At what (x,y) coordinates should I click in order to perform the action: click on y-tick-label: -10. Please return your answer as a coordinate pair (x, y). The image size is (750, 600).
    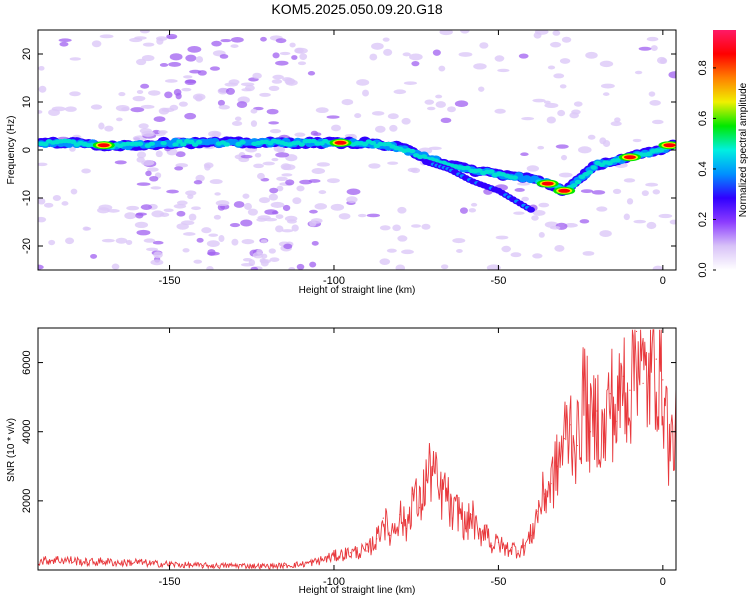
    Looking at the image, I should click on (27, 198).